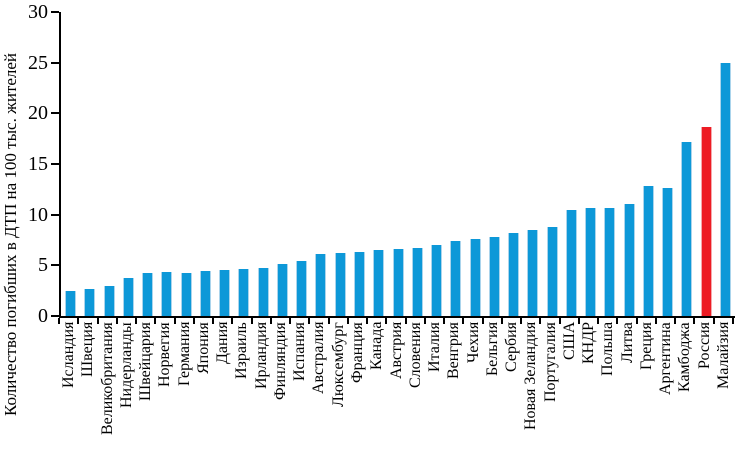 The image size is (737, 468). Describe the element at coordinates (38, 164) in the screenshot. I see `y-tick-label: 15` at that location.